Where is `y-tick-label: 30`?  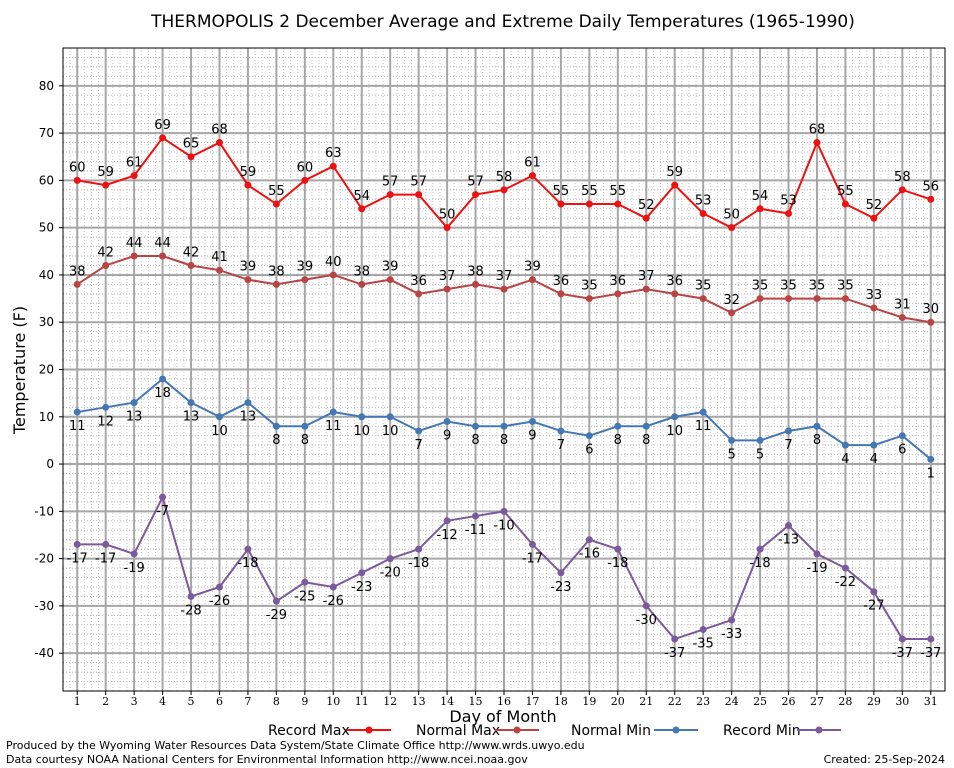
y-tick-label: 30 is located at coordinates (46, 322).